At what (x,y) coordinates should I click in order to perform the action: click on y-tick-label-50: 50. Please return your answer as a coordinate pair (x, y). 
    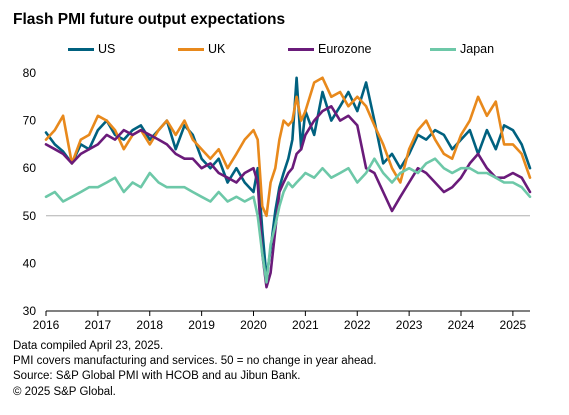
    Looking at the image, I should click on (30, 216).